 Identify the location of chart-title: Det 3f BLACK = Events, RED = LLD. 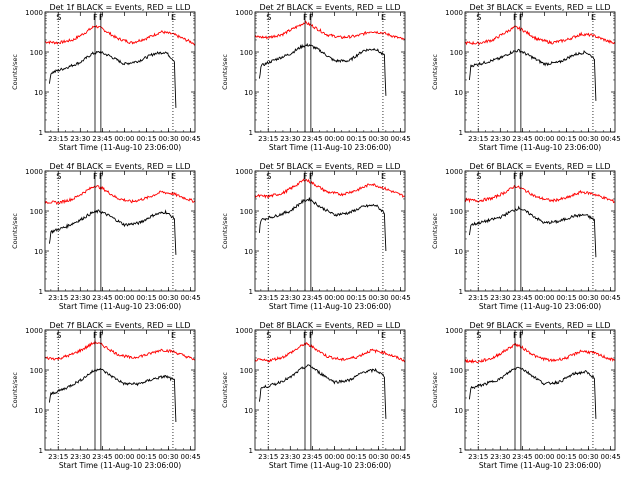
(539, 7).